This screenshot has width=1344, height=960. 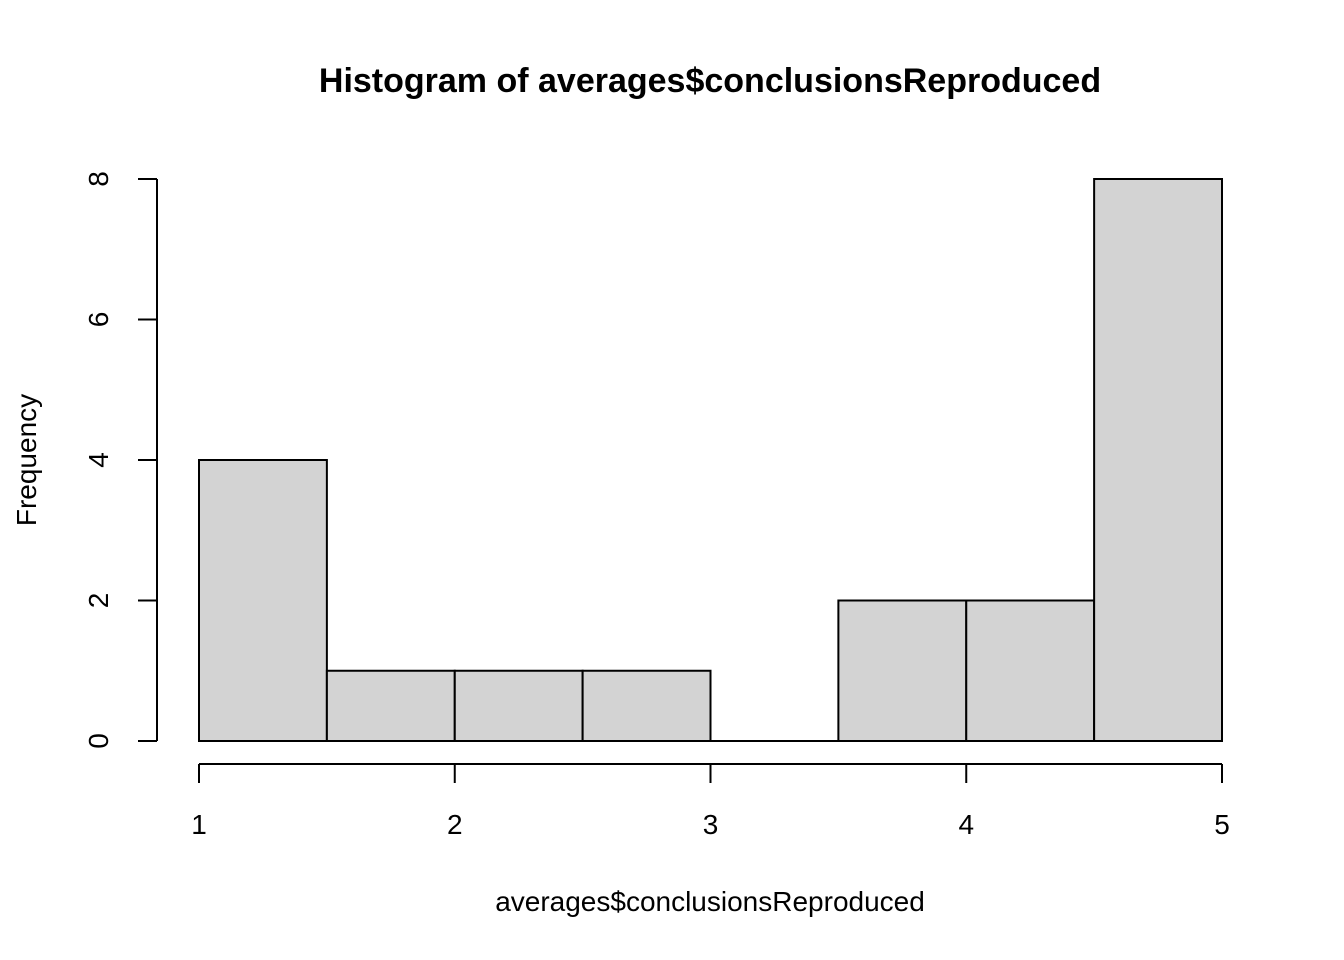 What do you see at coordinates (710, 901) in the screenshot?
I see `x-axis-label: averages$conclusionsReproduced` at bounding box center [710, 901].